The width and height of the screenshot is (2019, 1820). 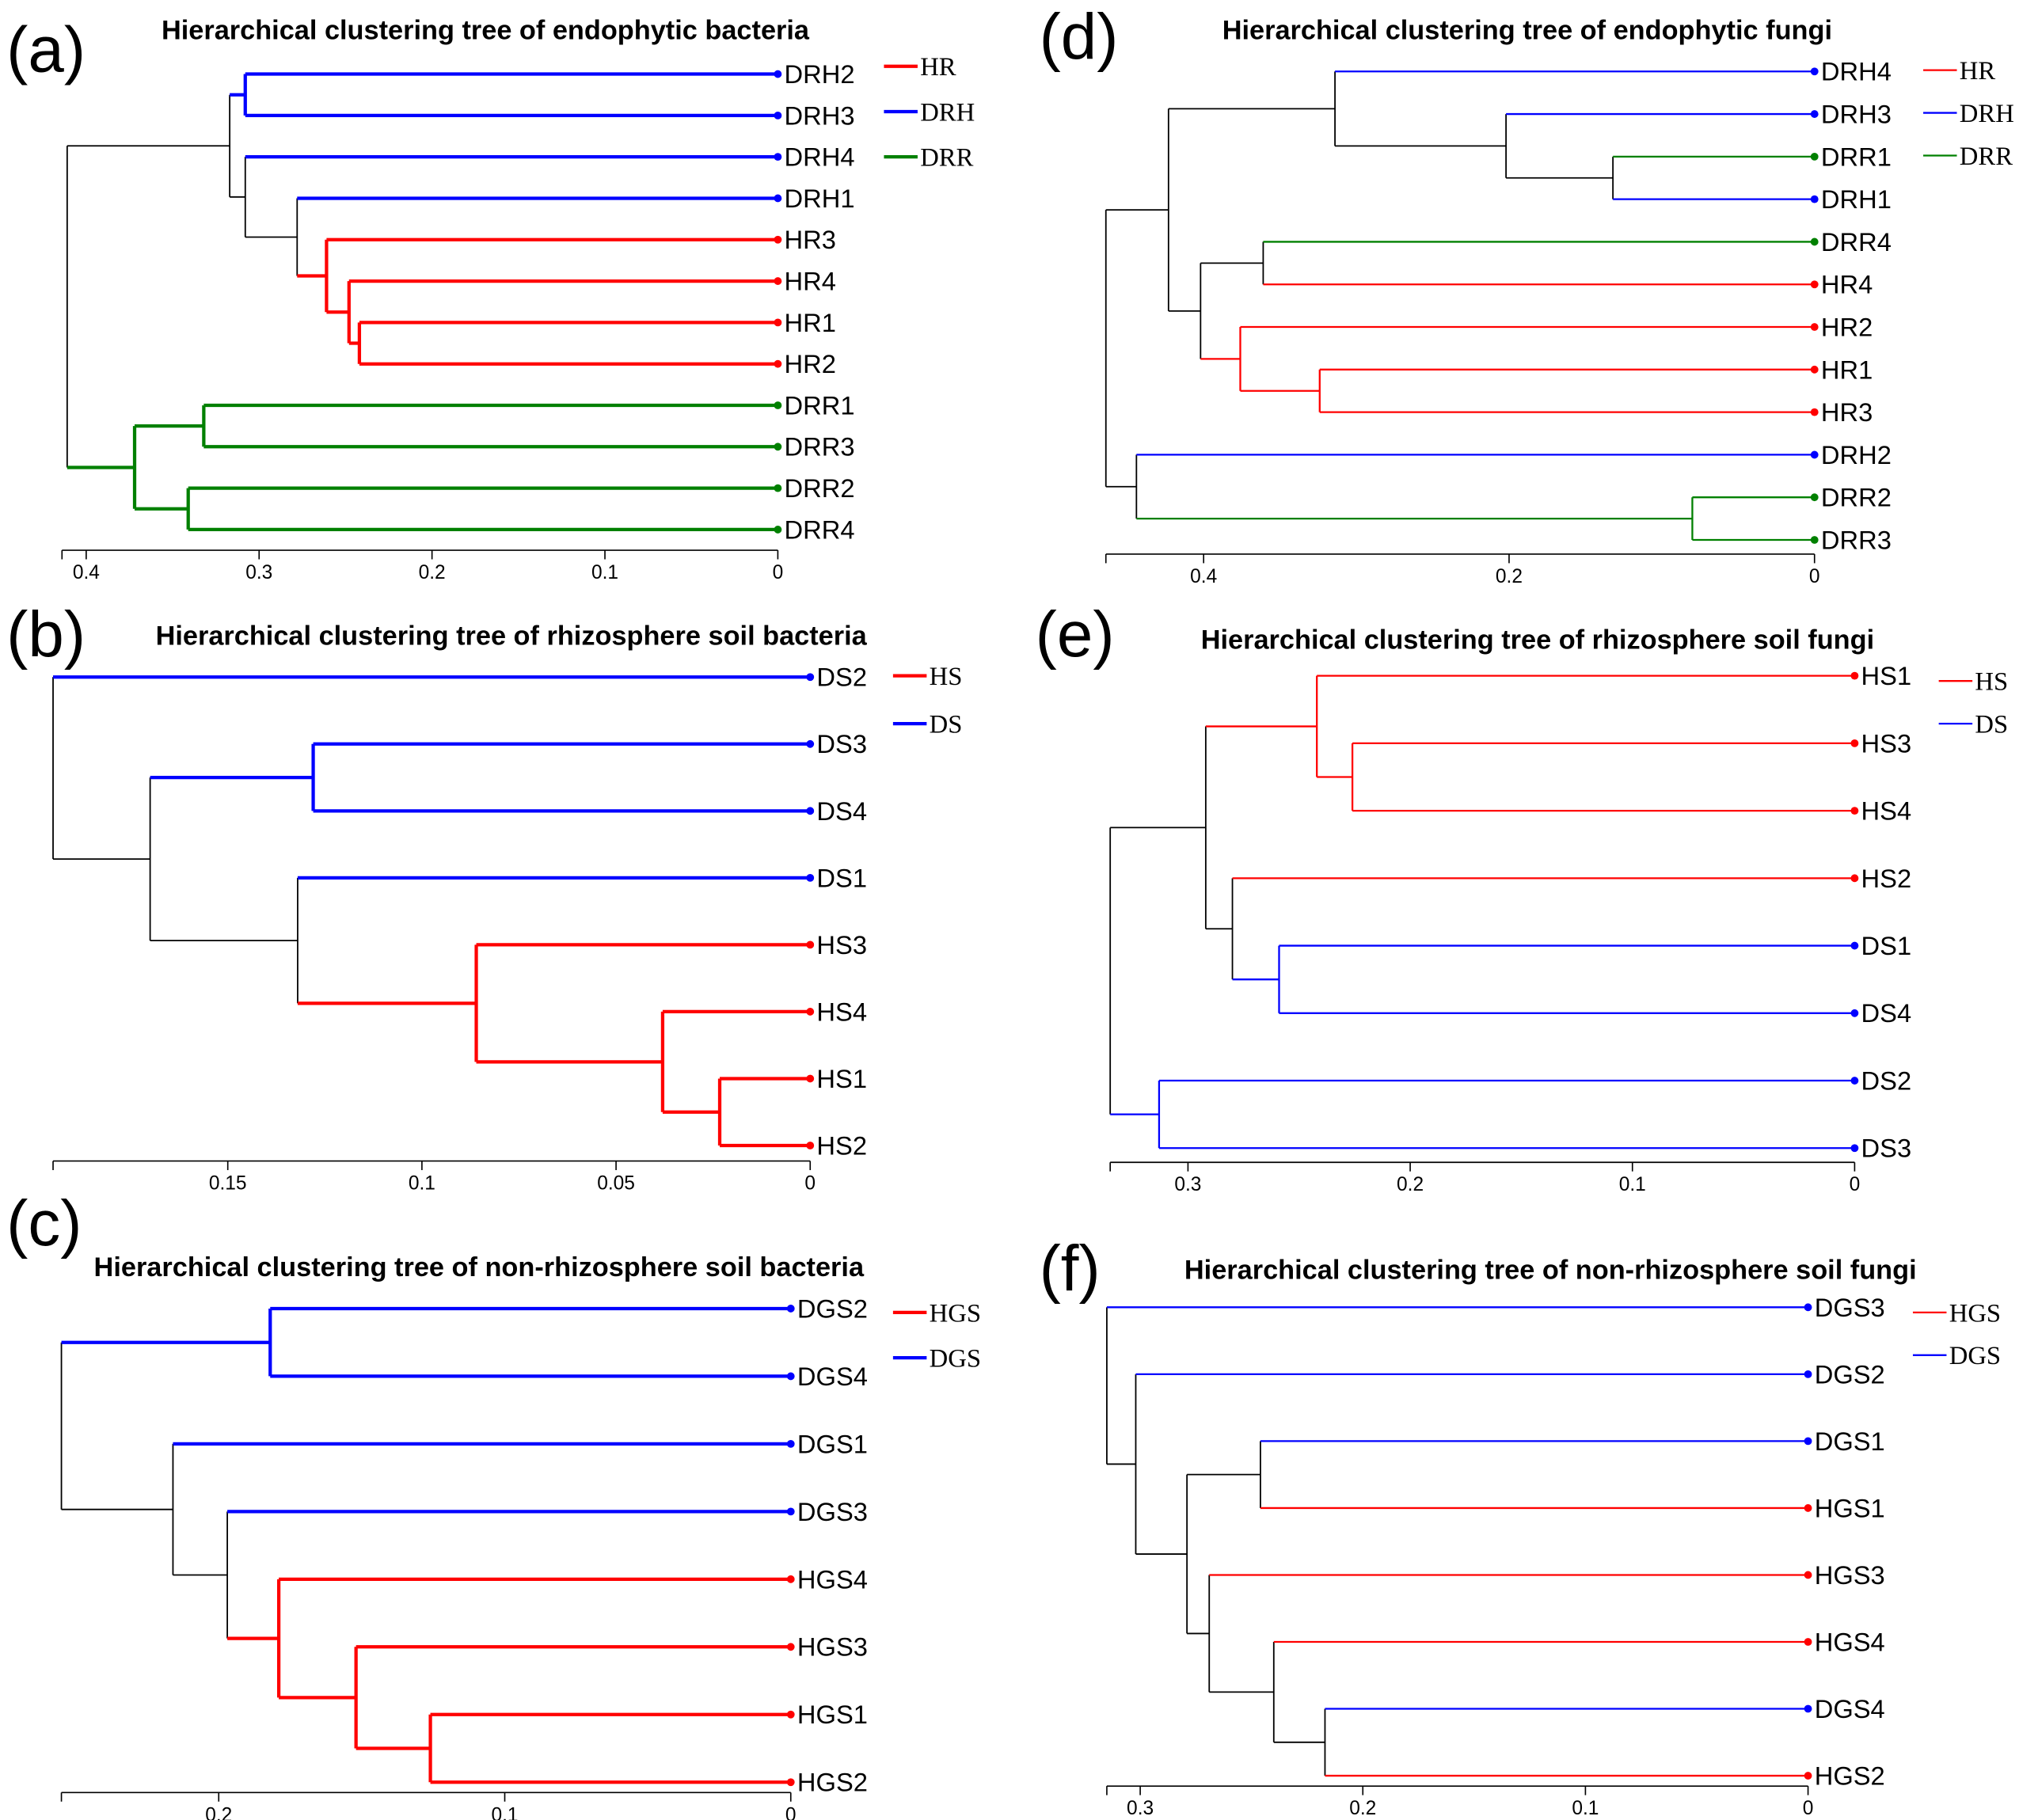 I want to click on leaf-label: HS3, so click(x=841, y=944).